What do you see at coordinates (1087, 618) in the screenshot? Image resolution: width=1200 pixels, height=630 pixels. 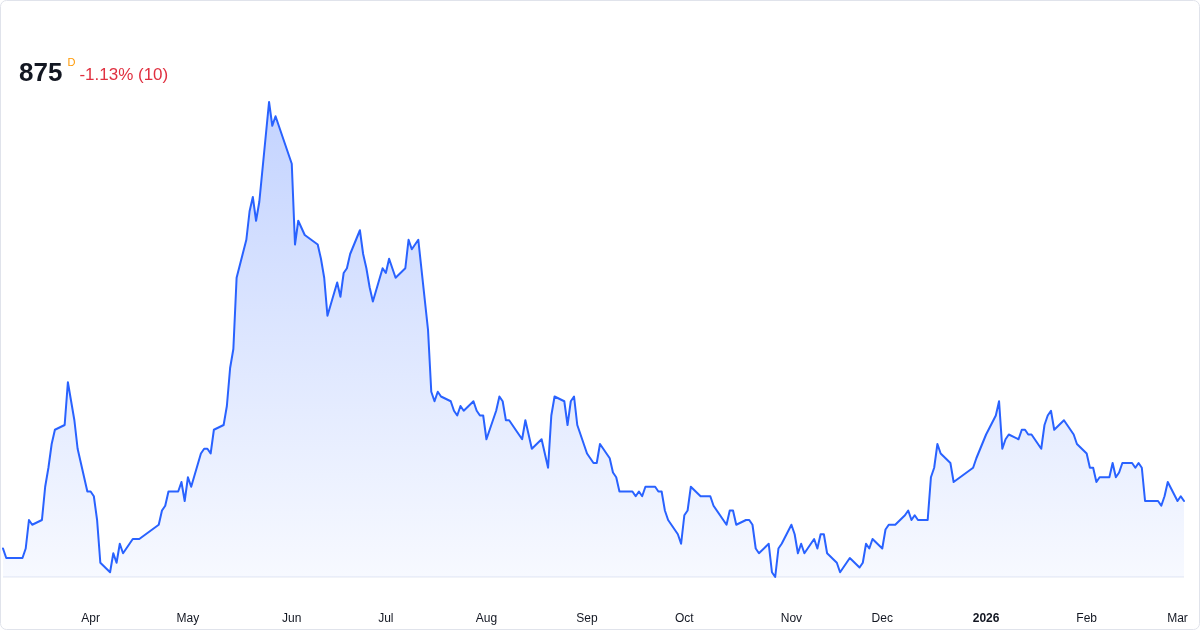 I see `x-tick-label: Feb` at bounding box center [1087, 618].